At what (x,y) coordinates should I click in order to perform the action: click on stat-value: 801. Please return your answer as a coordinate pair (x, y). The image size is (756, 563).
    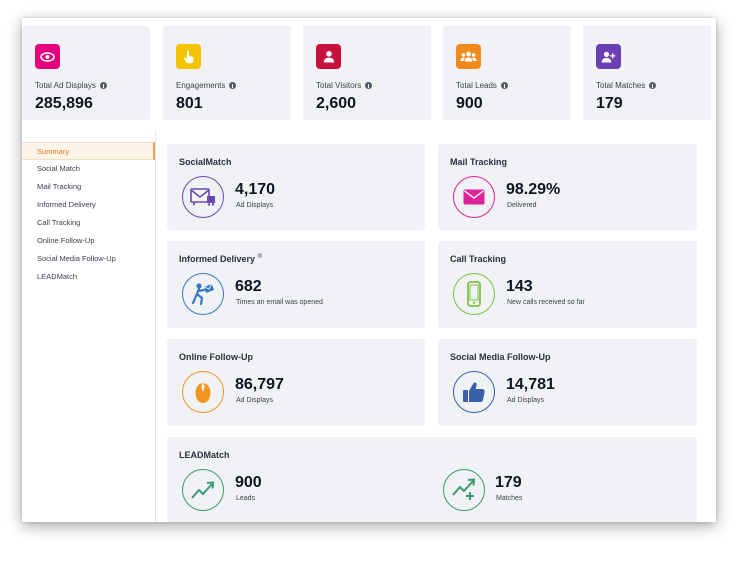
    Looking at the image, I should click on (189, 103).